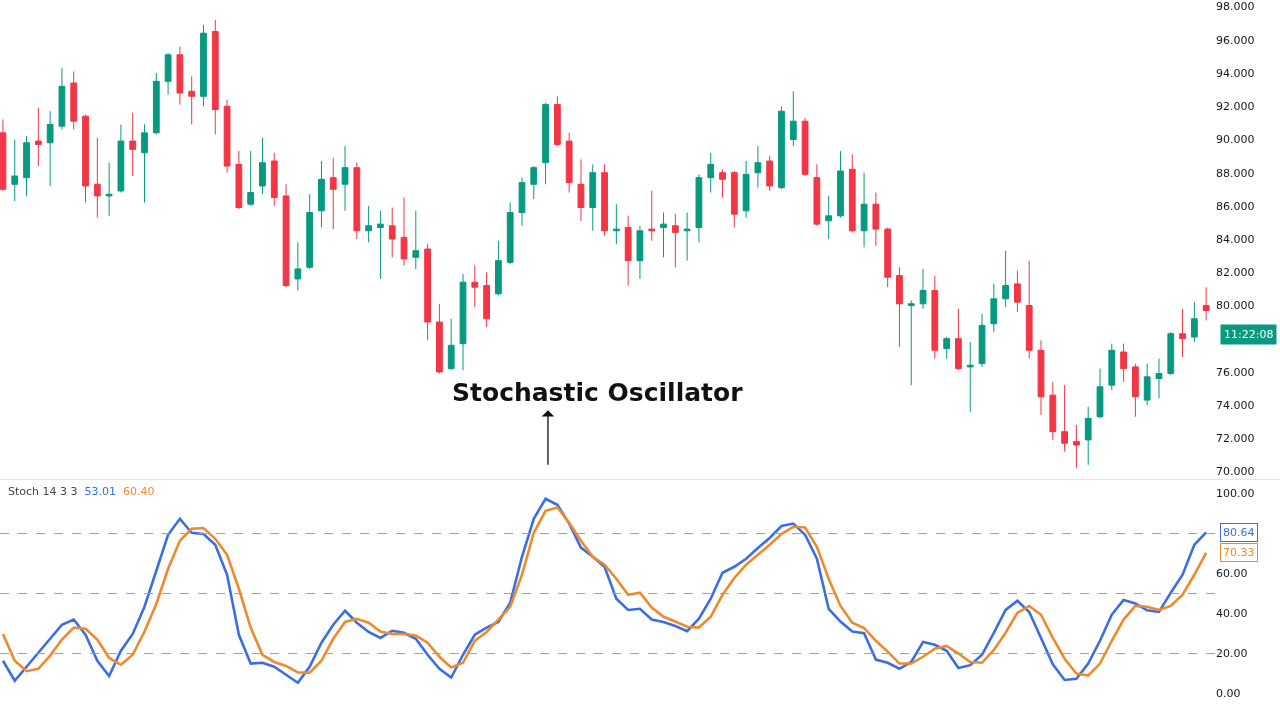 The width and height of the screenshot is (1280, 719). I want to click on text: Stoch 14 3 3, so click(43, 491).